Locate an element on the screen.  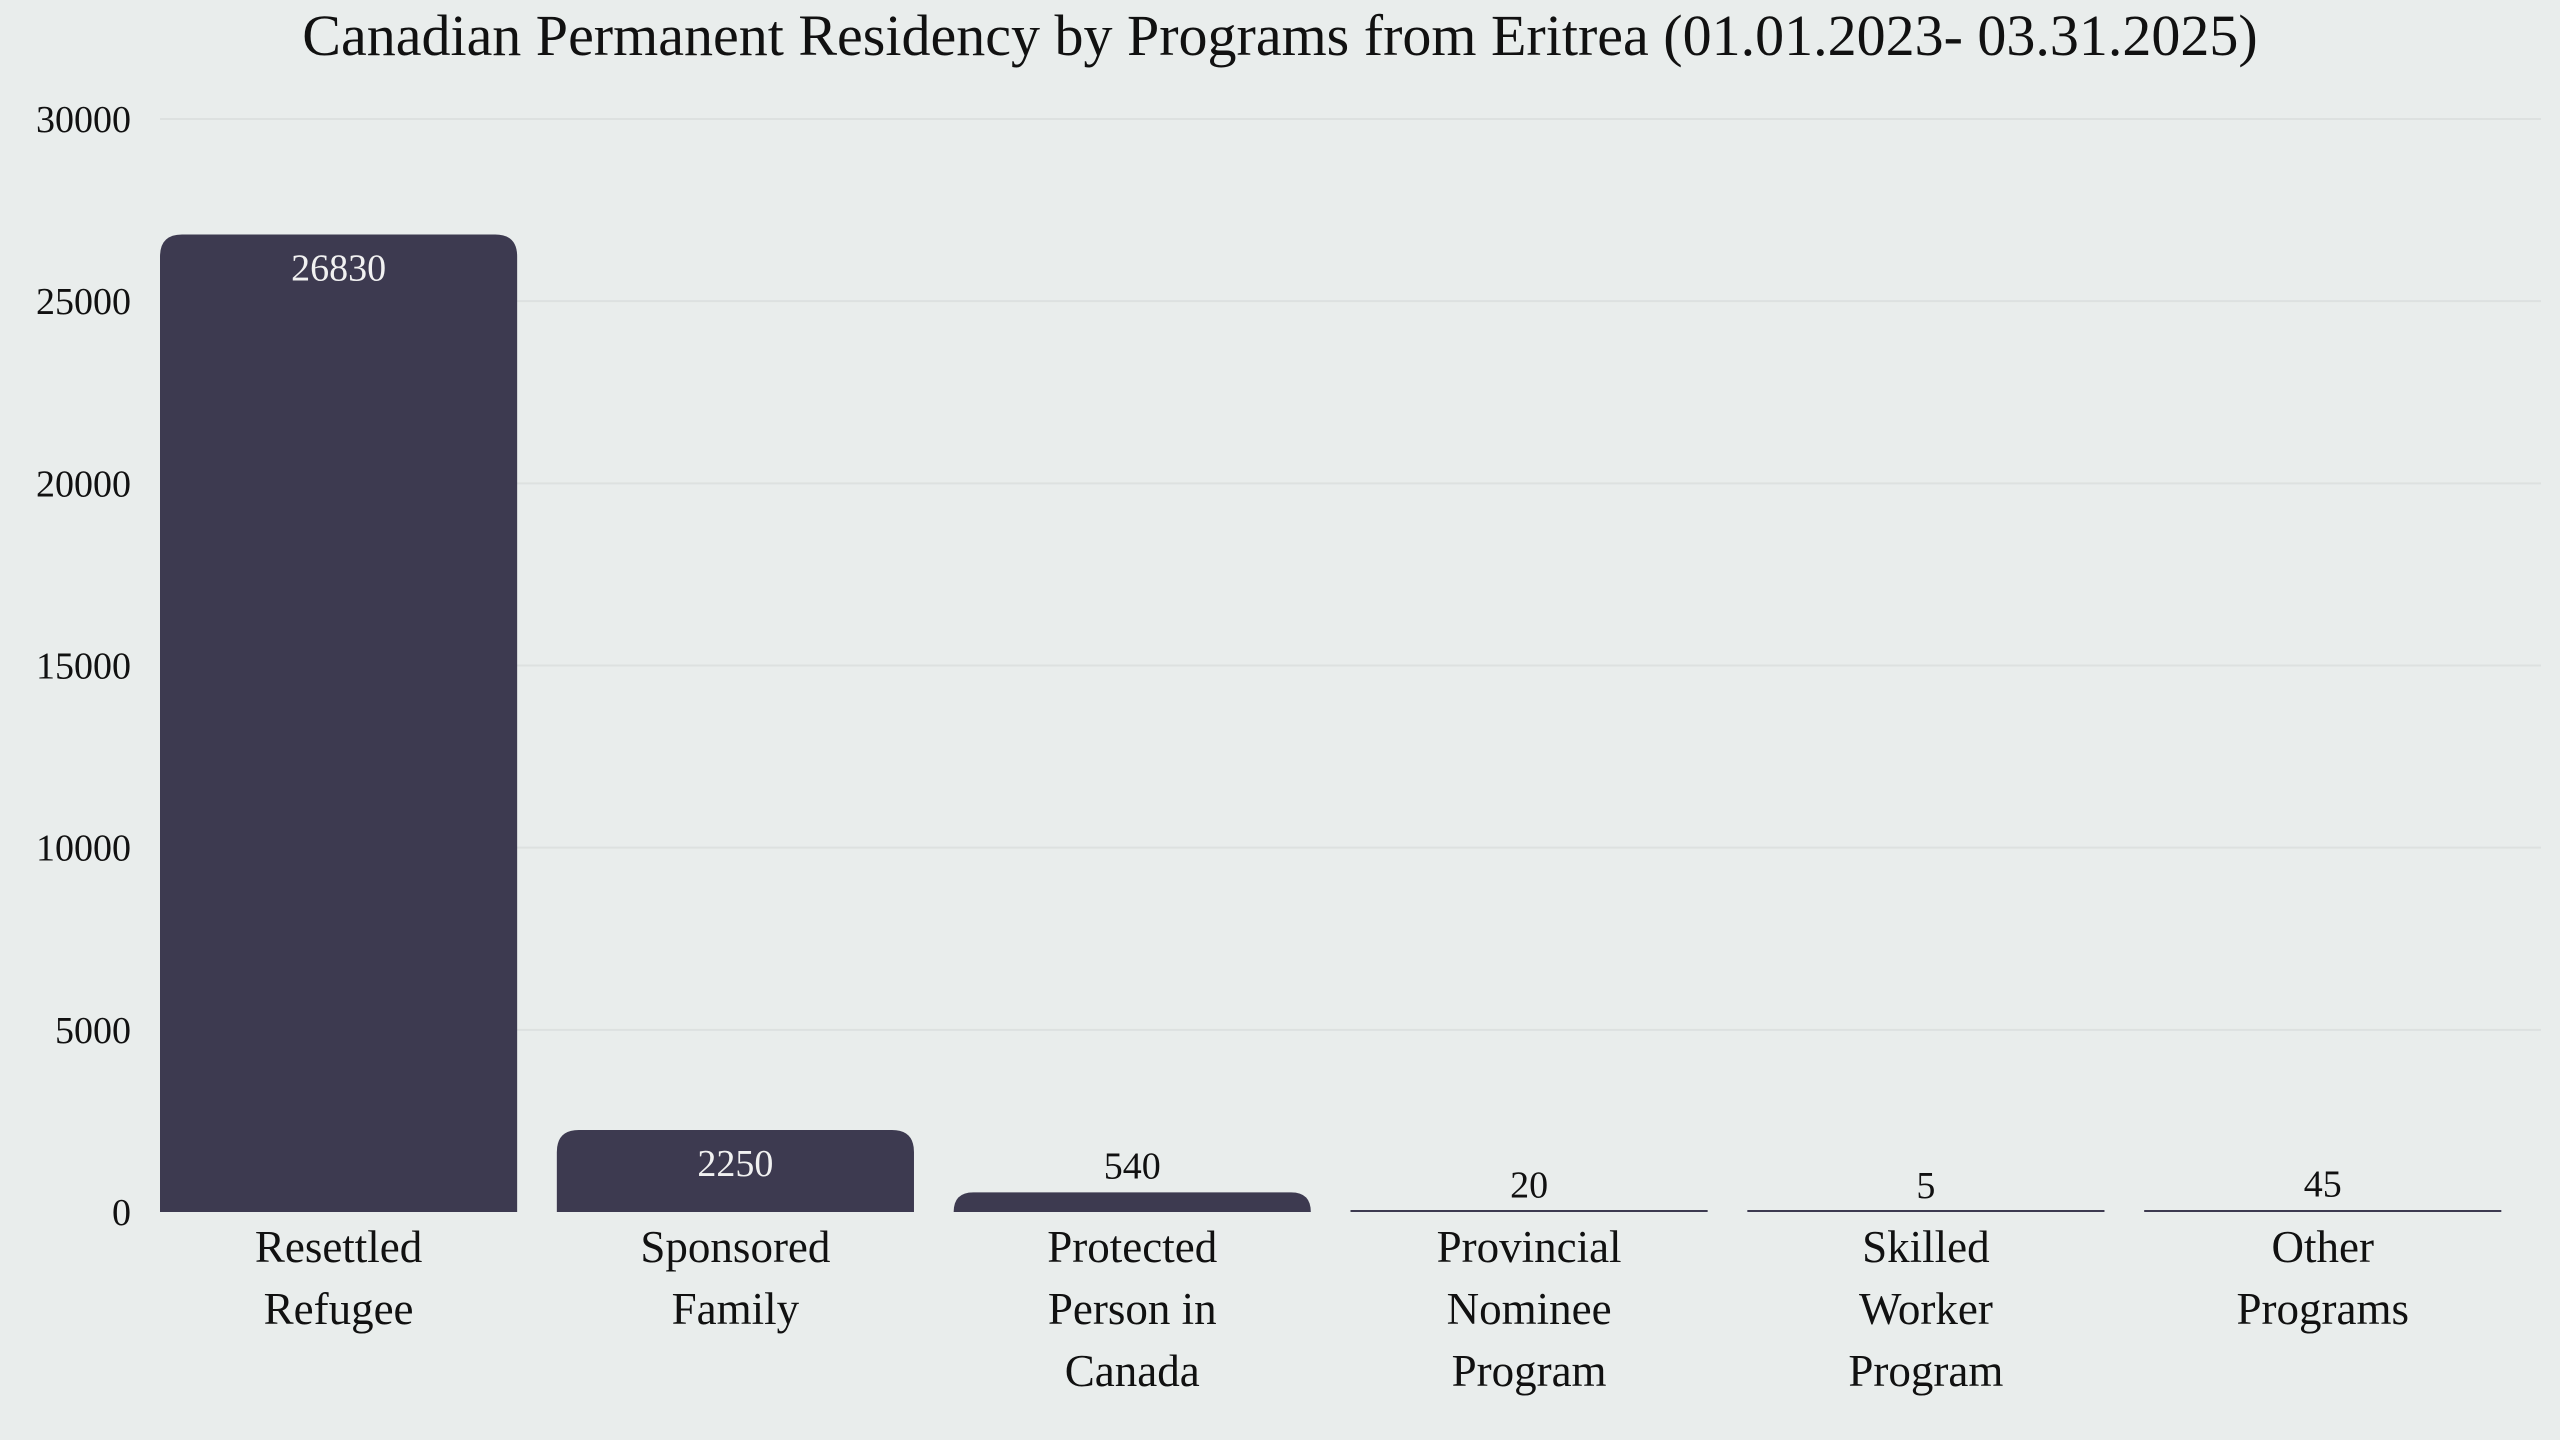
bar-value-label: 5 is located at coordinates (1925, 1186).